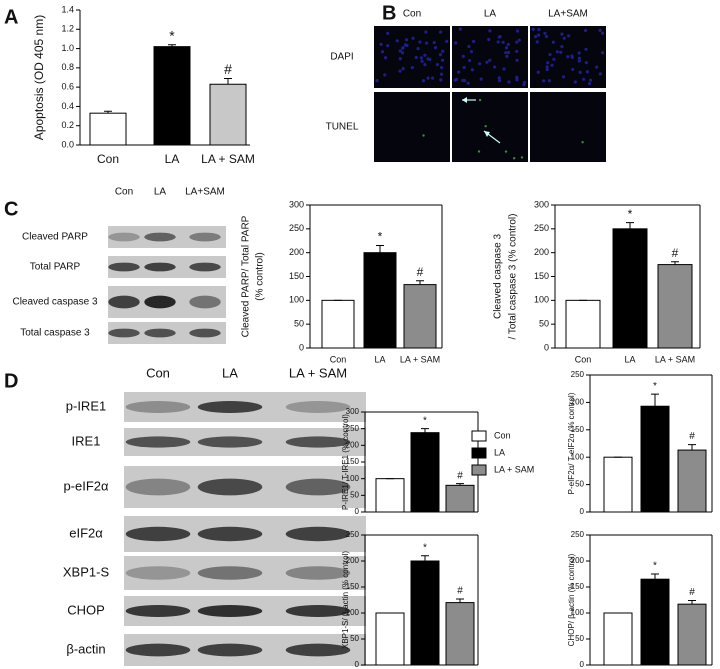  I want to click on x-tick-label: LA, so click(629, 359).